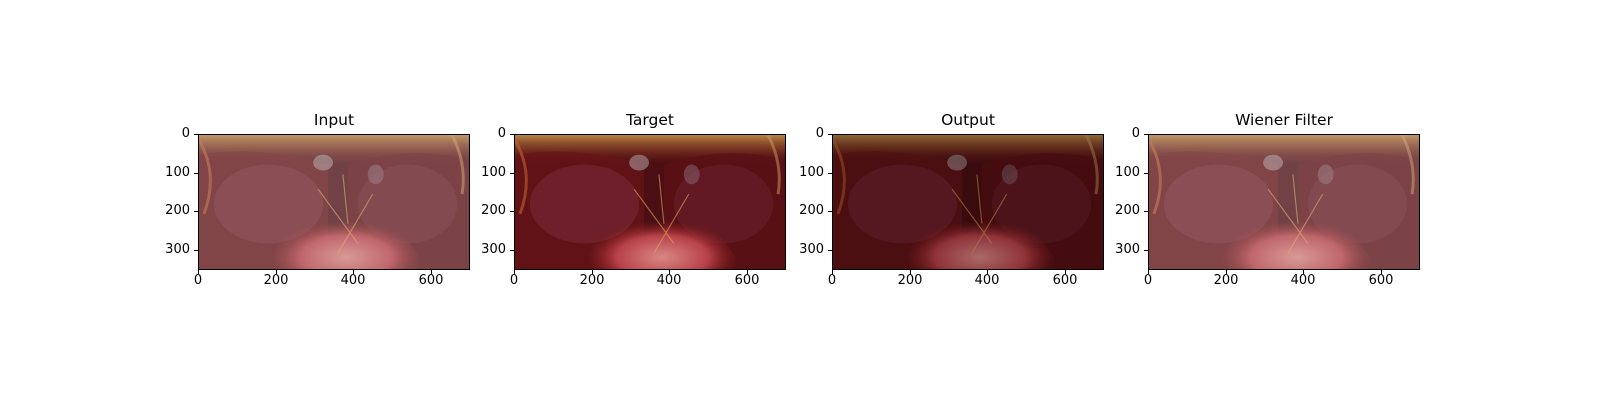  I want to click on subplot-title: Wiener Filter, so click(1284, 120).